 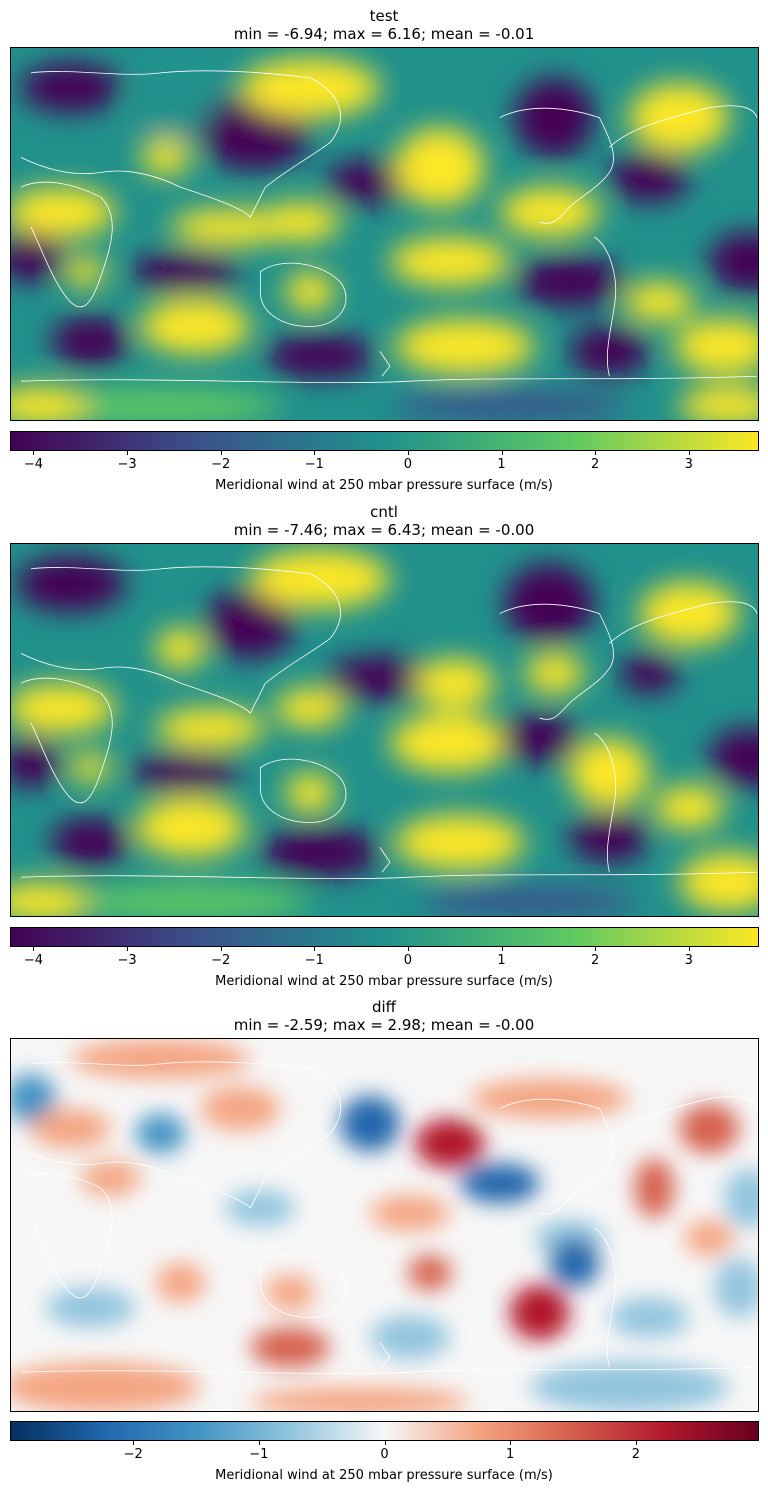 What do you see at coordinates (384, 462) in the screenshot?
I see `colorbar-ticks-test: −4 −3 −2 −1 0 1 2 3` at bounding box center [384, 462].